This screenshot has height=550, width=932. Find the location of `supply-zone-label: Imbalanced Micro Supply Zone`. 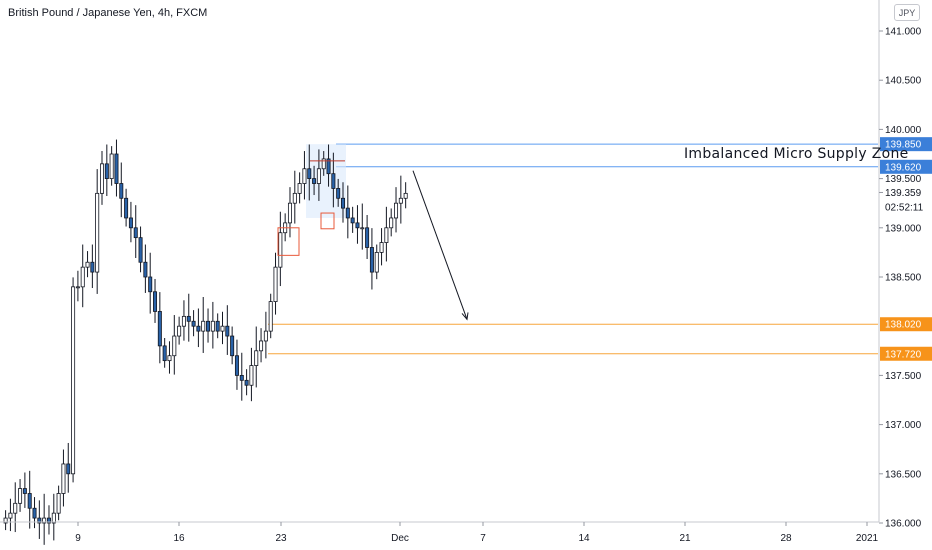

supply-zone-label: Imbalanced Micro Supply Zone is located at coordinates (796, 154).